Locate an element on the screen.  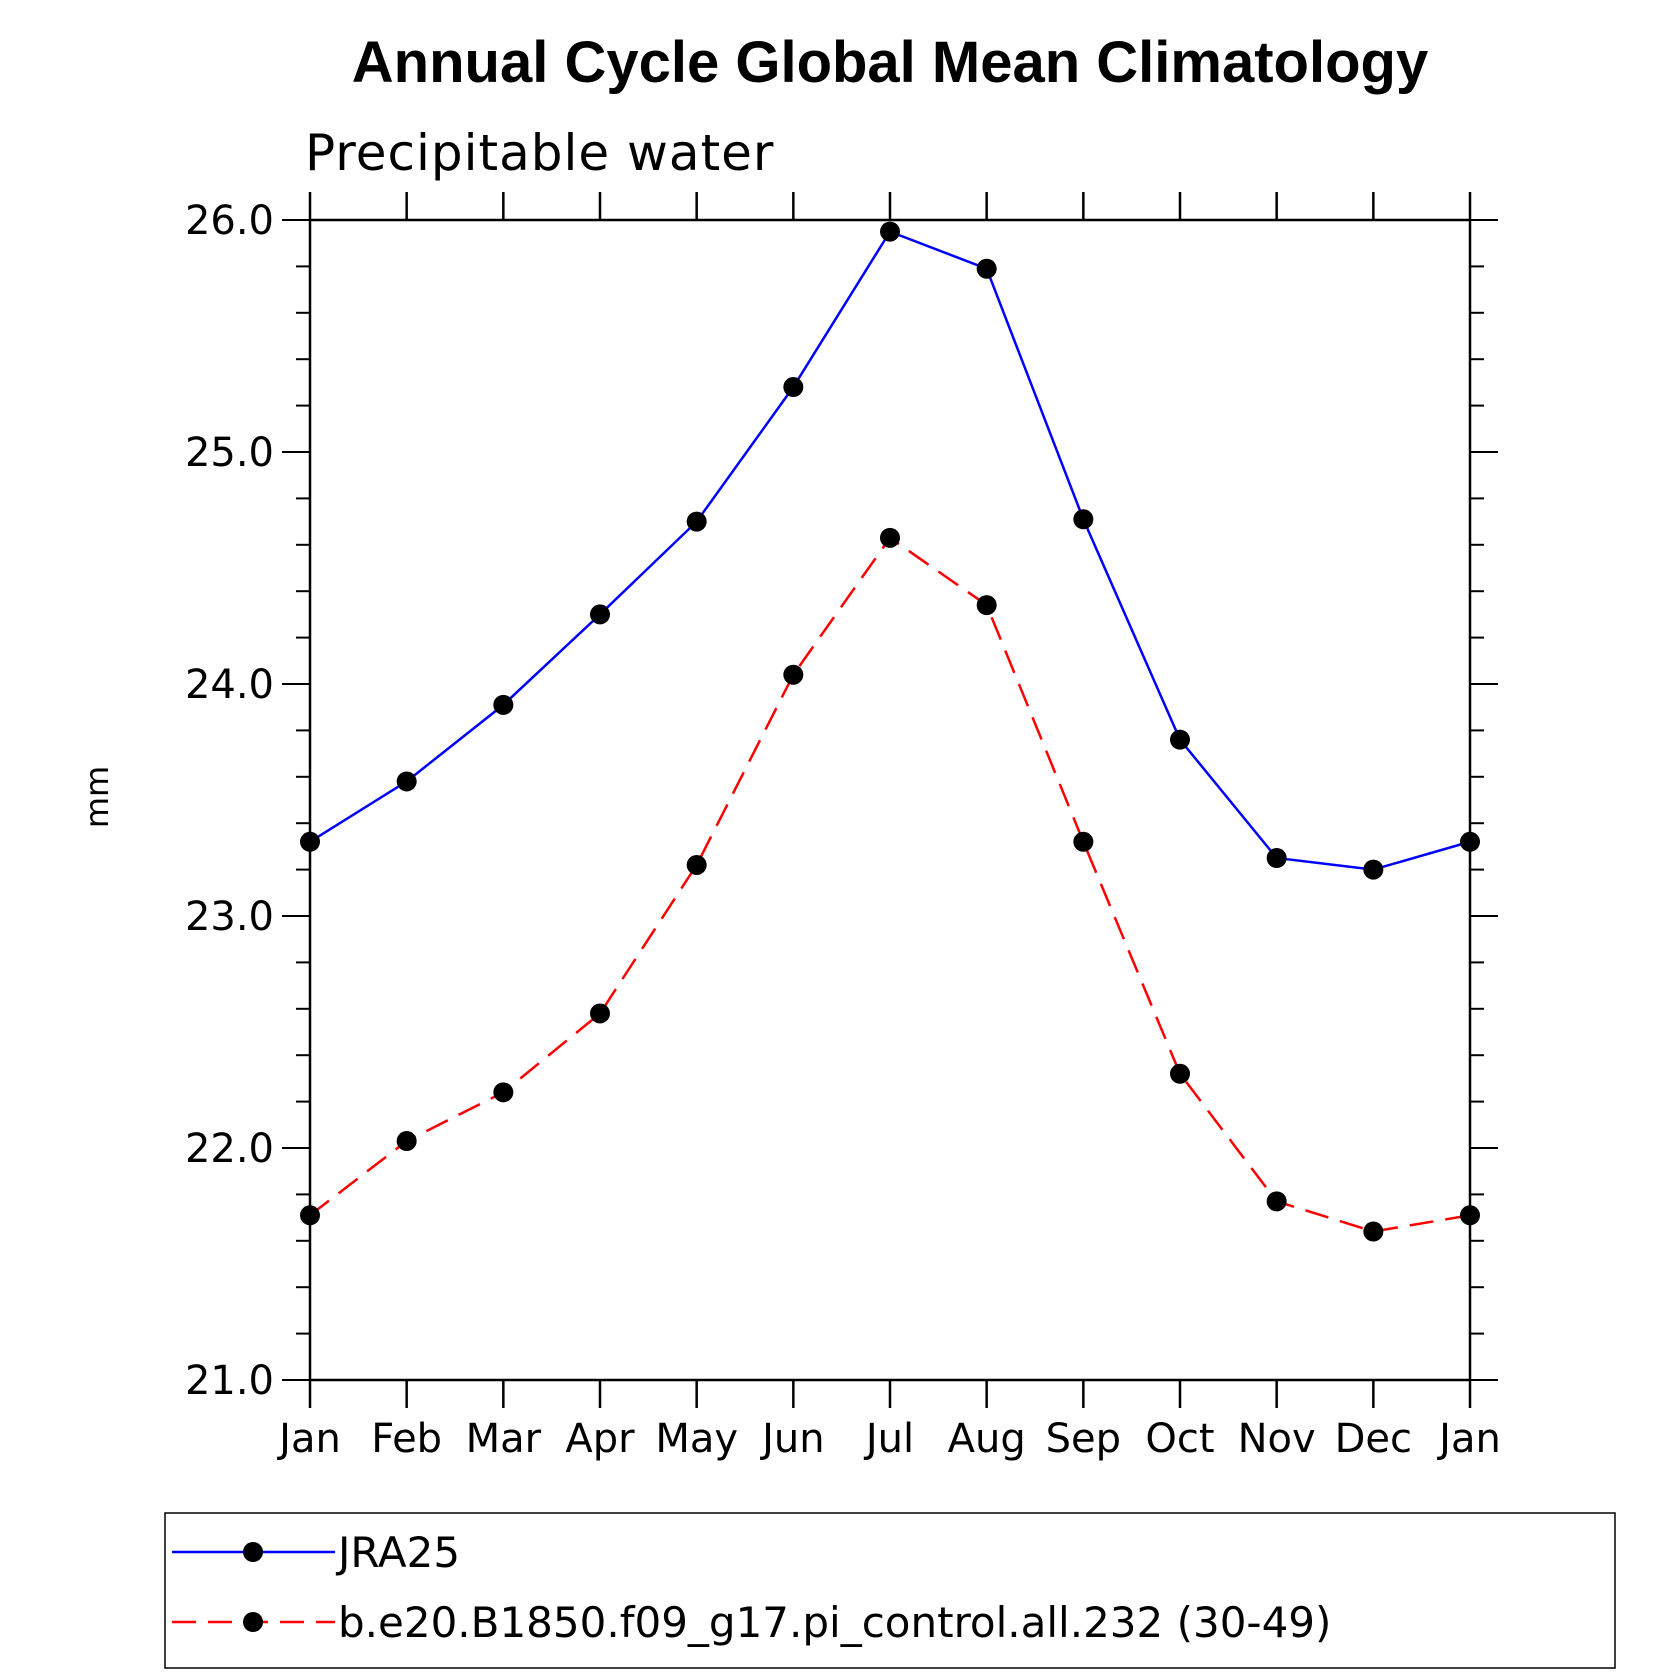
x-tick-label: Oct is located at coordinates (1179, 1439).